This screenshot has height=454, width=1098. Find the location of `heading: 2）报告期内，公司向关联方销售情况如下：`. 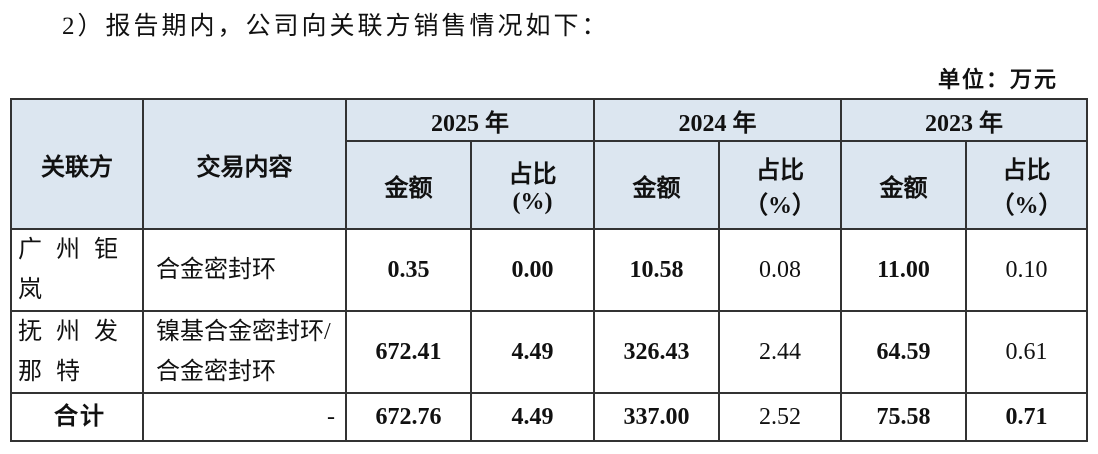

heading: 2）报告期内，公司向关联方销售情况如下： is located at coordinates (336, 26).